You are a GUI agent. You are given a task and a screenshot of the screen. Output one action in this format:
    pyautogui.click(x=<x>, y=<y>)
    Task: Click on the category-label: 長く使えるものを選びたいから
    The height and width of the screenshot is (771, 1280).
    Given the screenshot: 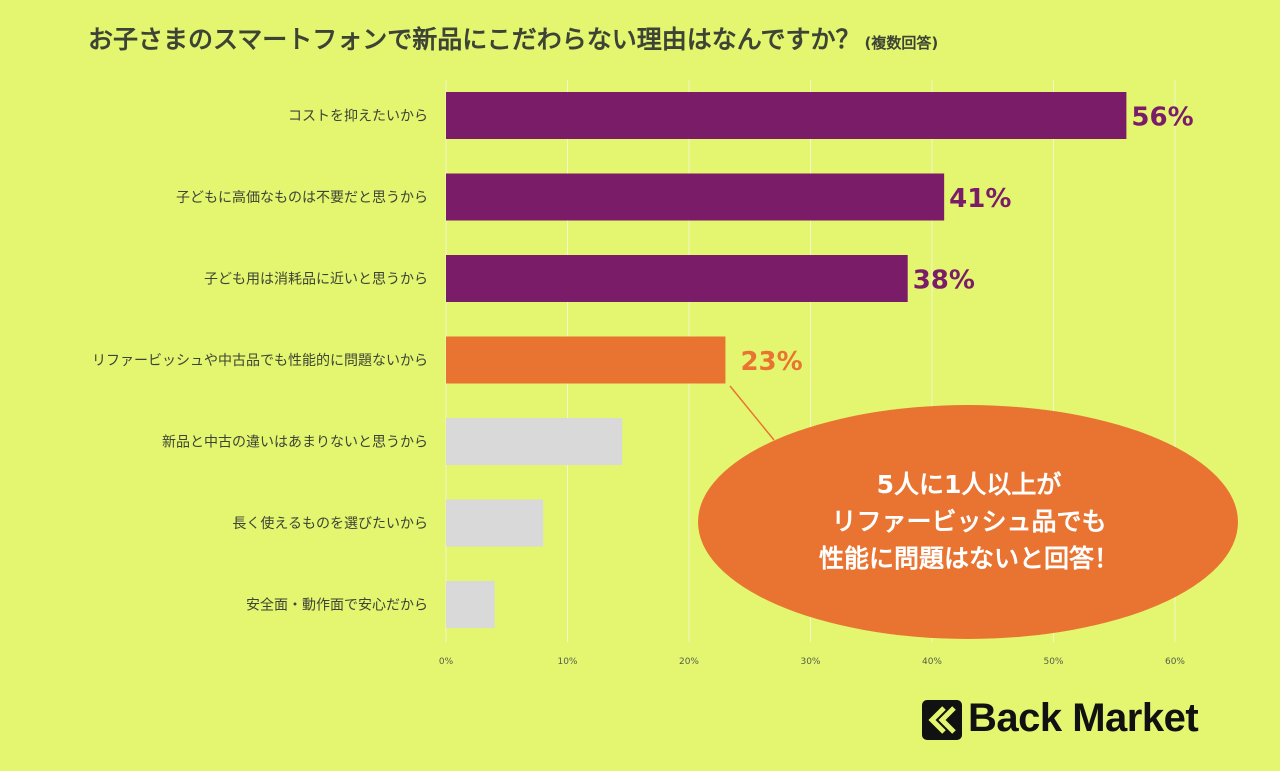 What is the action you would take?
    pyautogui.click(x=330, y=523)
    